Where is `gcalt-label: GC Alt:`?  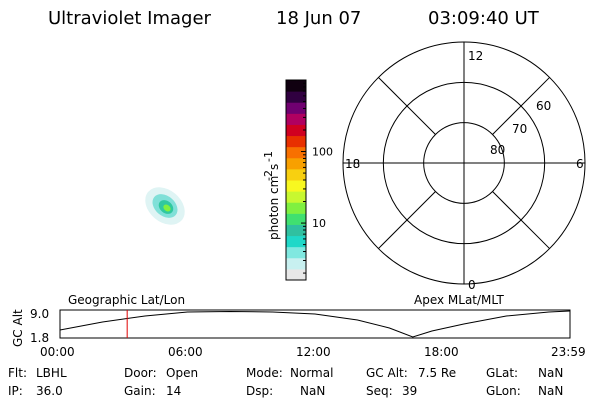
gcalt-label: GC Alt: is located at coordinates (387, 373).